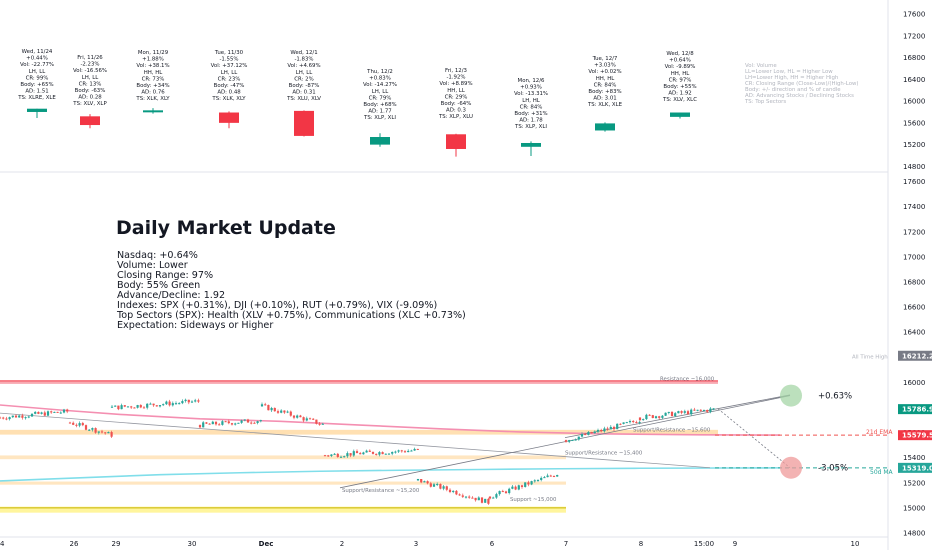 This screenshot has width=932, height=550. I want to click on price-tag-label: 15786.99, so click(917, 410).